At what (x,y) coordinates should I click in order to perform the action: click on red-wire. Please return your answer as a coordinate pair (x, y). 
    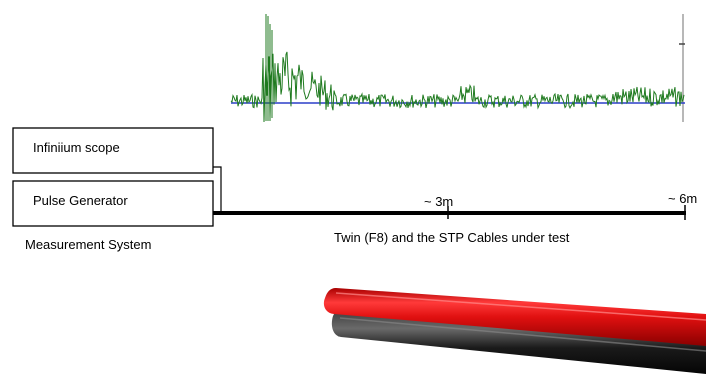
    Looking at the image, I should click on (514, 317).